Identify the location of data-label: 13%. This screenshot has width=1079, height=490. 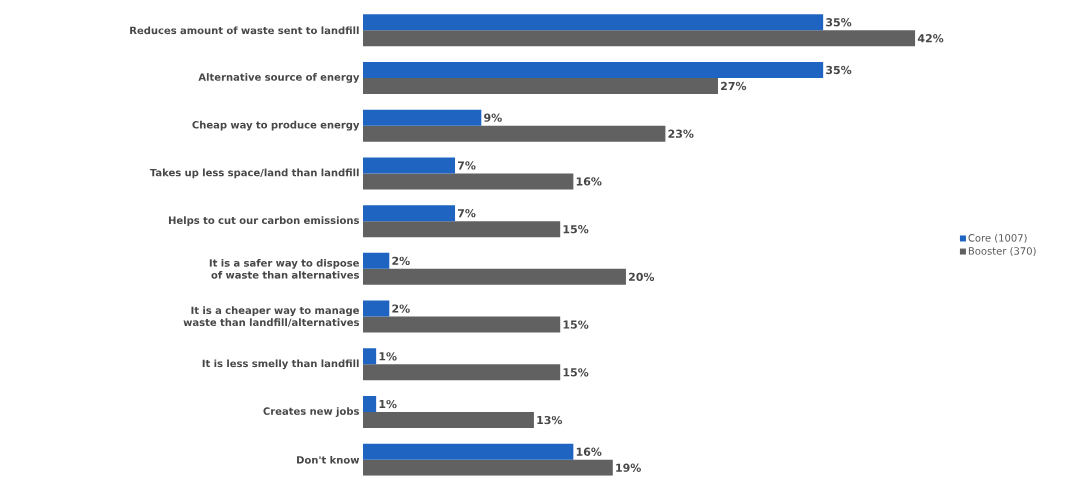
(550, 420).